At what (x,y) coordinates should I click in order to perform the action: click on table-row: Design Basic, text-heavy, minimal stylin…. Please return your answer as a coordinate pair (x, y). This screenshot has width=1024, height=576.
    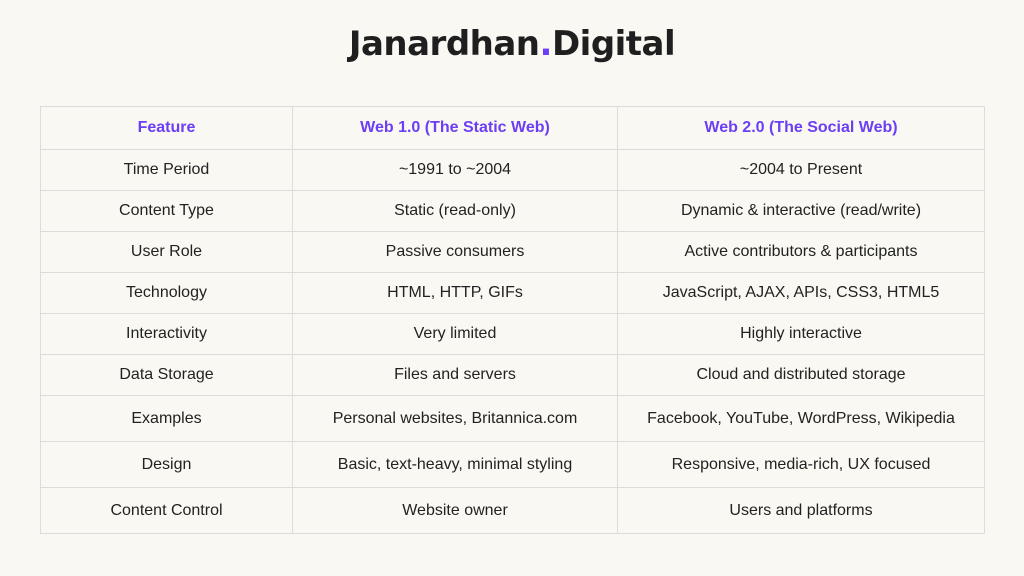
    Looking at the image, I should click on (512, 464).